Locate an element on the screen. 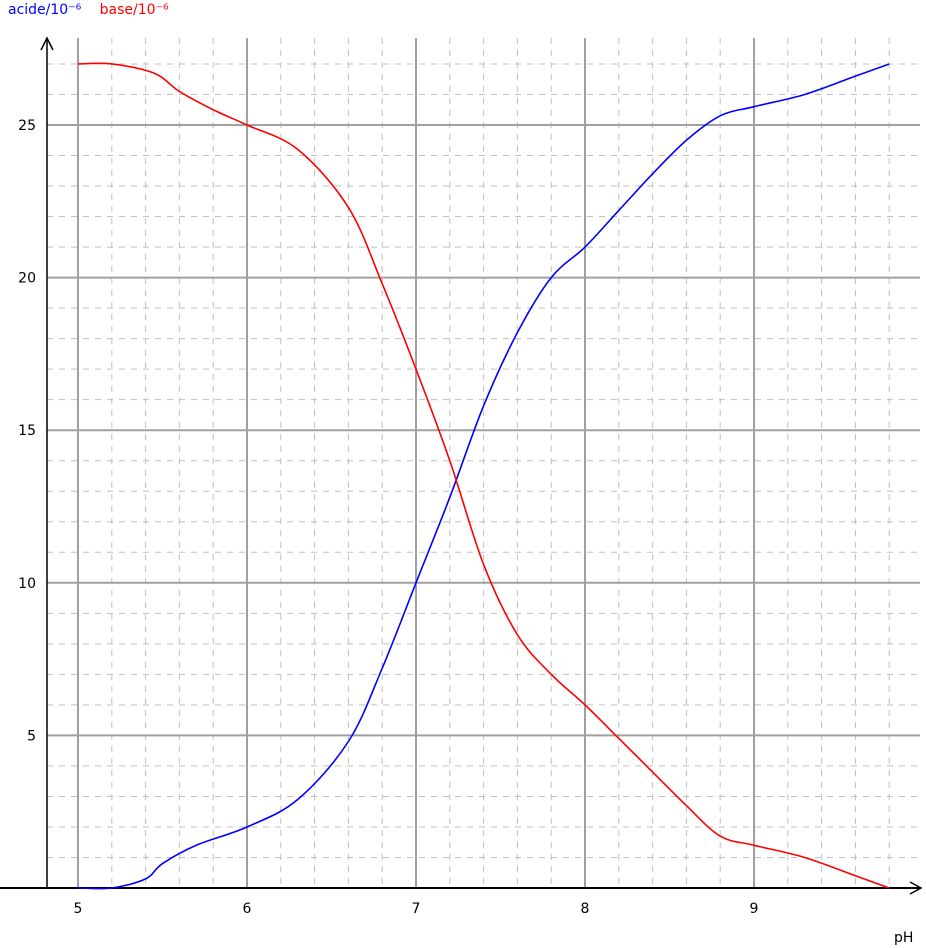 The height and width of the screenshot is (948, 926). x-tick-label: 6 is located at coordinates (247, 909).